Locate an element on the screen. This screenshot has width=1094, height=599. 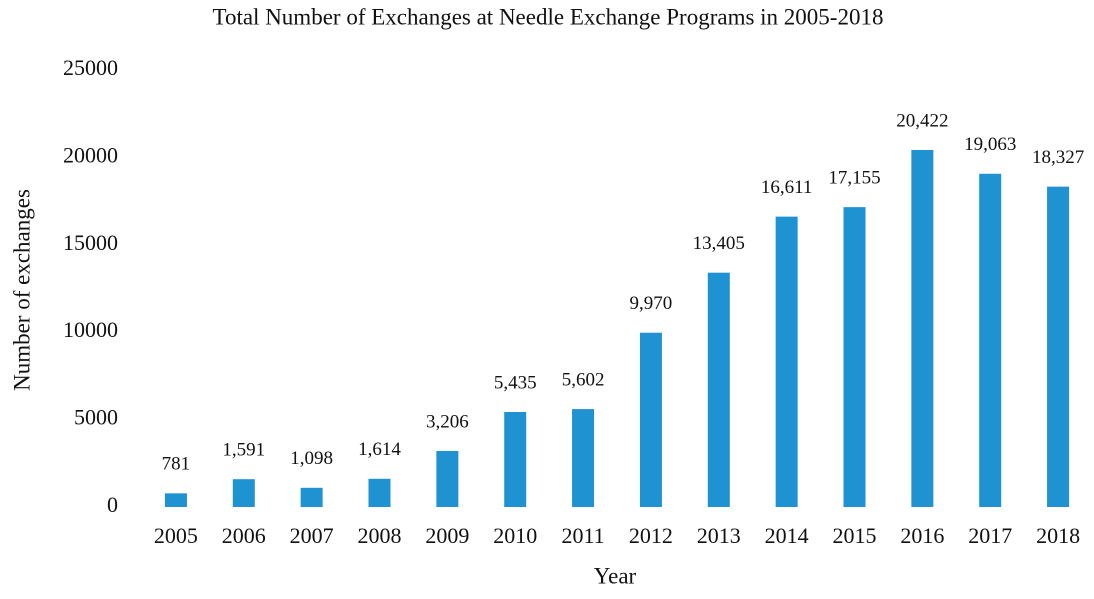
x-tick-label: 2013 is located at coordinates (719, 535).